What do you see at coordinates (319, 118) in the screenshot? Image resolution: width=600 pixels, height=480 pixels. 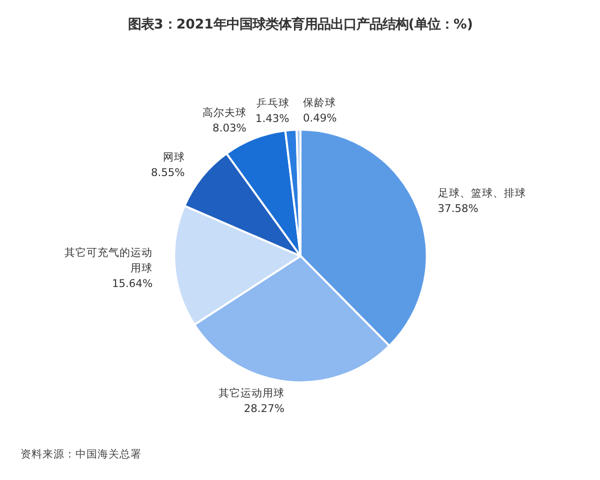 I see `data-label: 0.49%` at bounding box center [319, 118].